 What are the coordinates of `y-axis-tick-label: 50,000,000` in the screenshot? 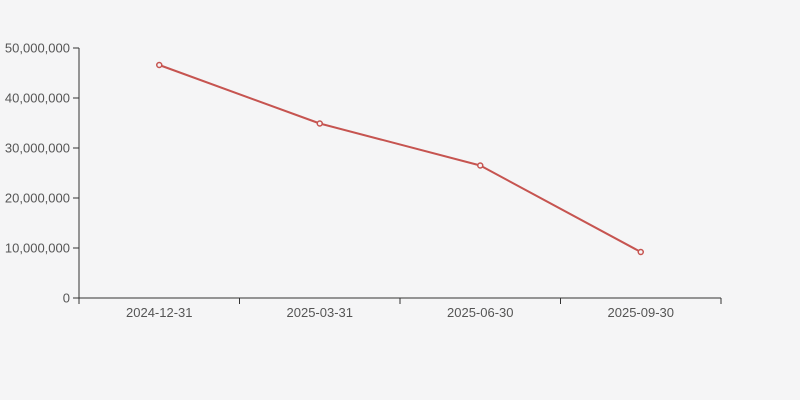 It's located at (37, 48).